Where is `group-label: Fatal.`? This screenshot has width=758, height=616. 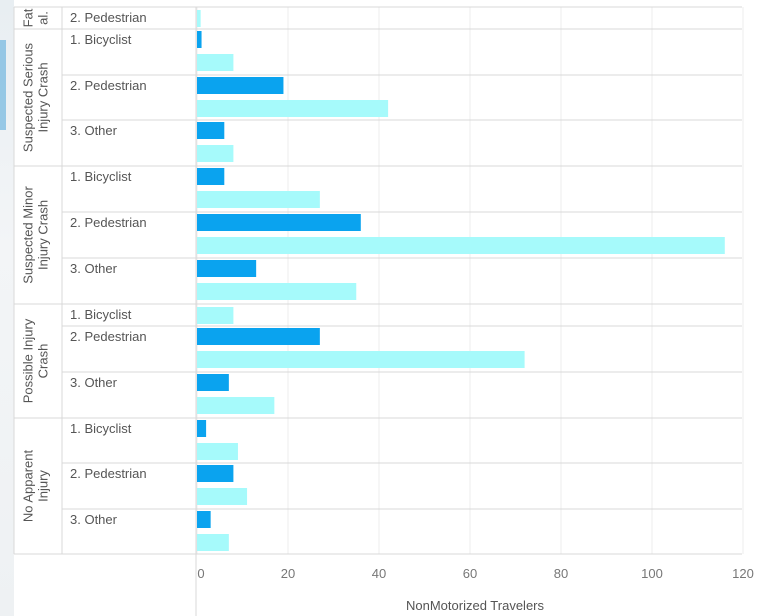 group-label: Fatal. is located at coordinates (36, 17).